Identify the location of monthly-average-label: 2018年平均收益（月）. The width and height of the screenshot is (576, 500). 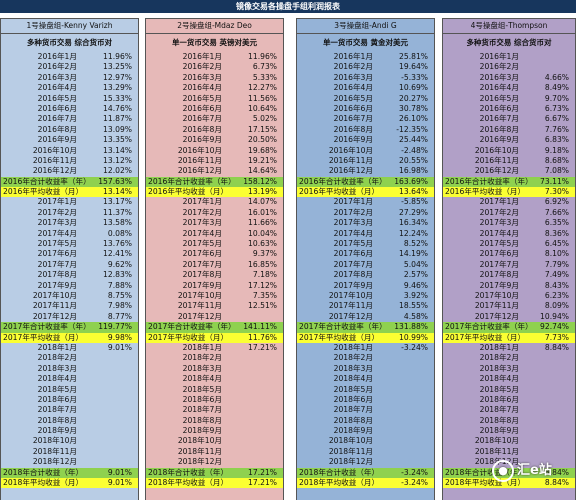
(339, 483).